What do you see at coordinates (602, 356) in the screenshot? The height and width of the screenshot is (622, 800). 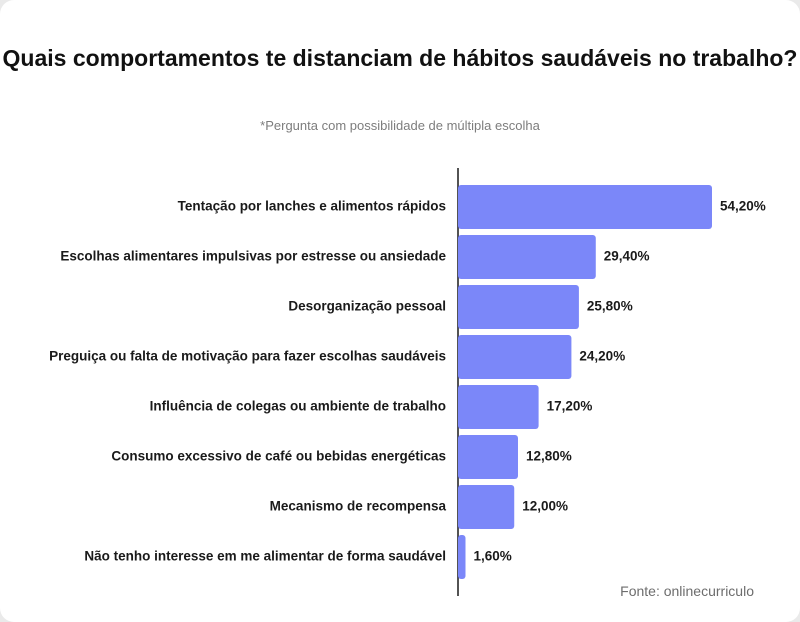 I see `data-label: 24,20%` at bounding box center [602, 356].